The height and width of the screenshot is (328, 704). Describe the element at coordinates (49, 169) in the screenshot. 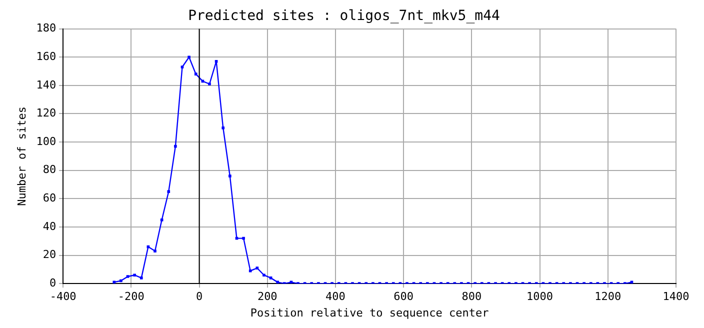

I see `y-tick-label: 80` at that location.